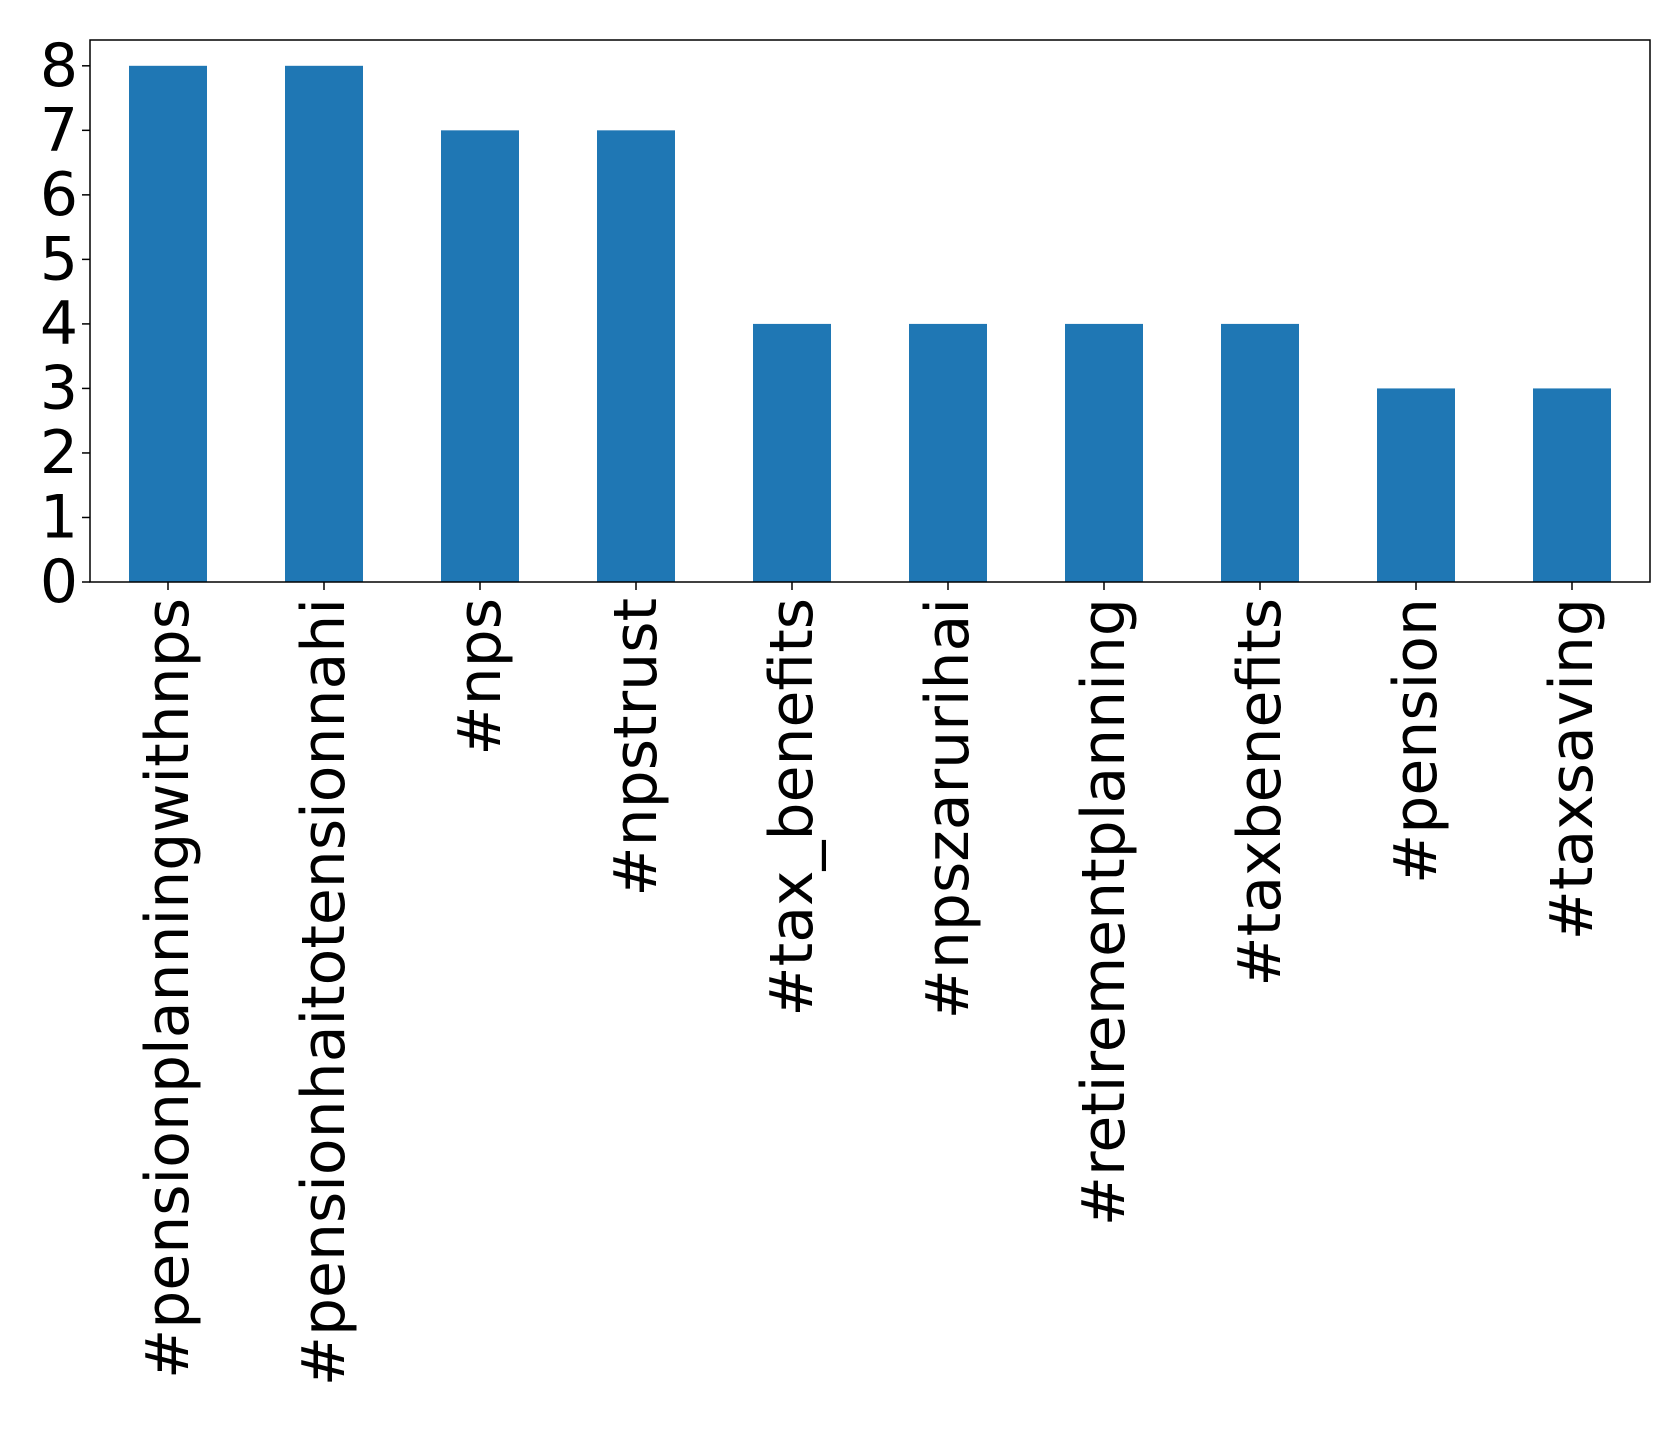  I want to click on x-tick-label: #taxsaving, so click(1572, 769).